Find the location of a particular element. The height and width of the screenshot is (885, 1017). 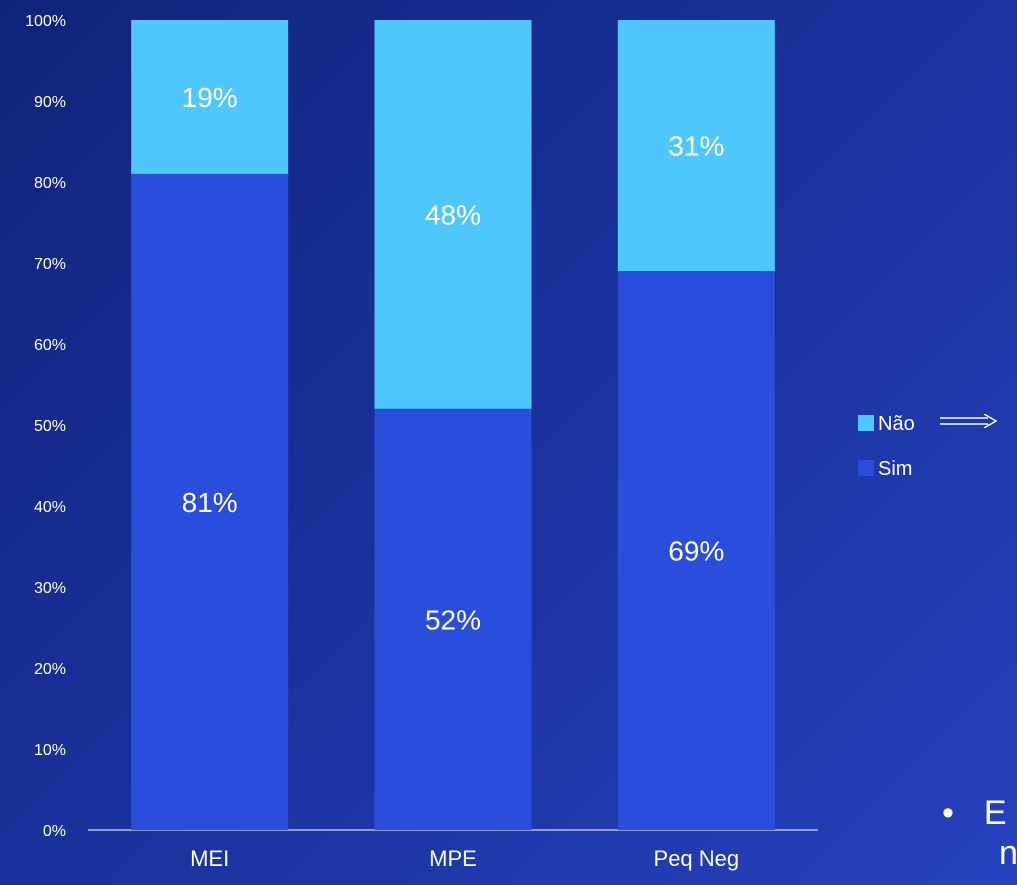

y-tick-label: 20% is located at coordinates (50, 669).